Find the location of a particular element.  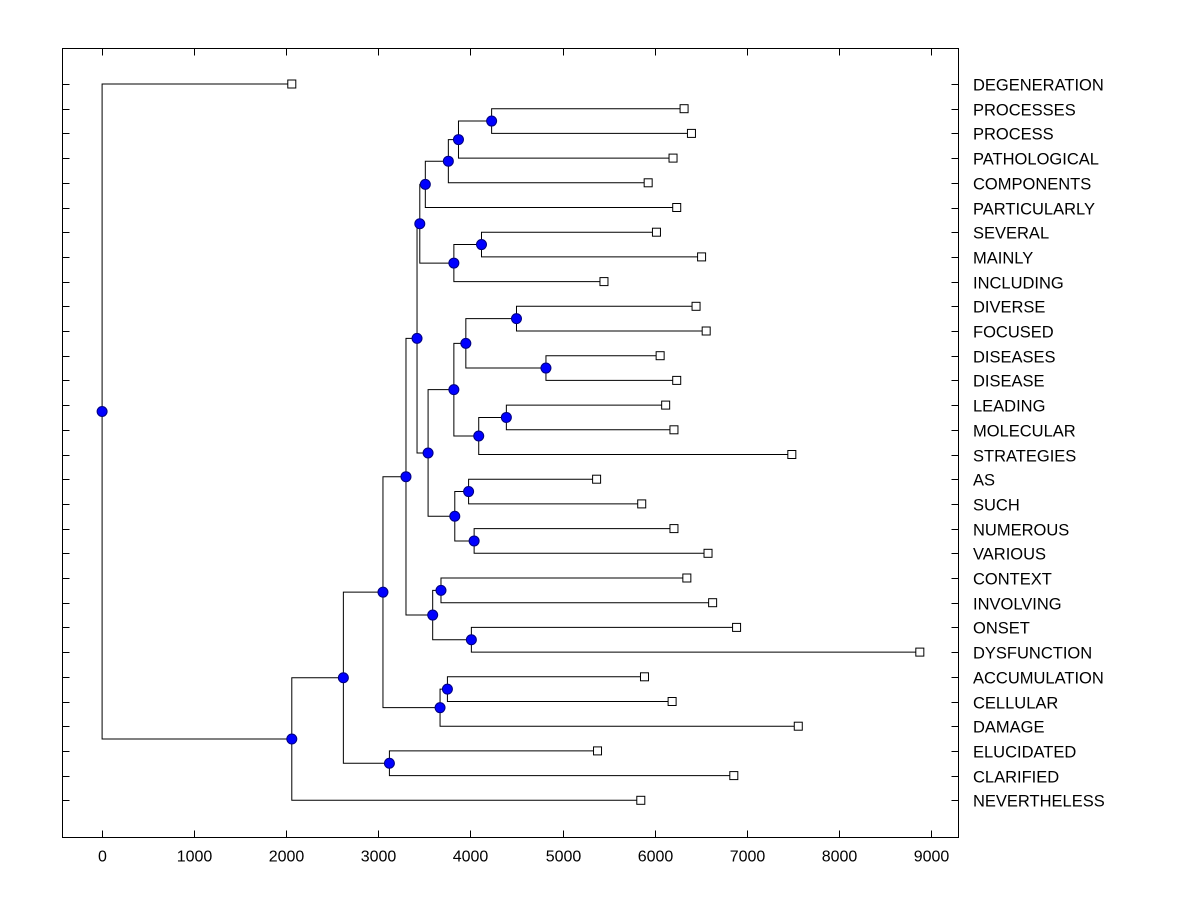

leaf-label-diseases: DISEASES is located at coordinates (1014, 358).